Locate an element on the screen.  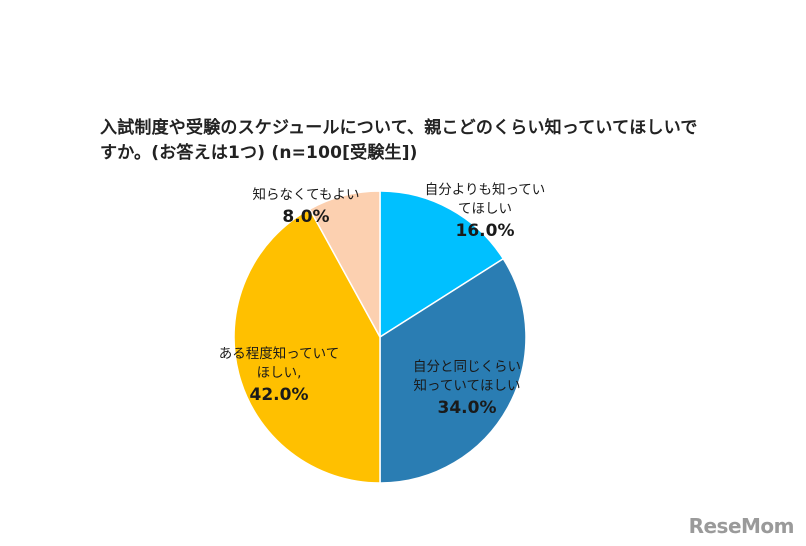
slice-value-label: 34.0% is located at coordinates (467, 408).